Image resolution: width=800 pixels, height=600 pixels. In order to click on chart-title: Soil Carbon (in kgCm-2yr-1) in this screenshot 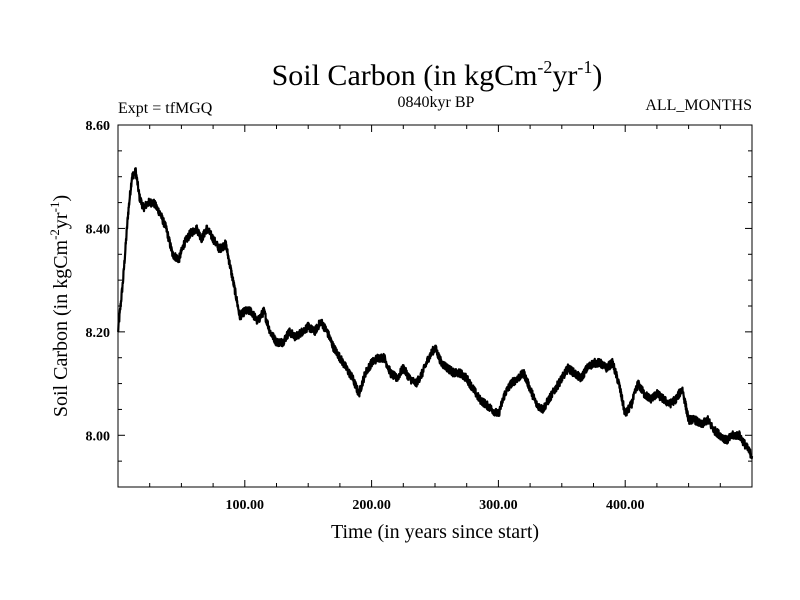, I will do `click(437, 74)`.